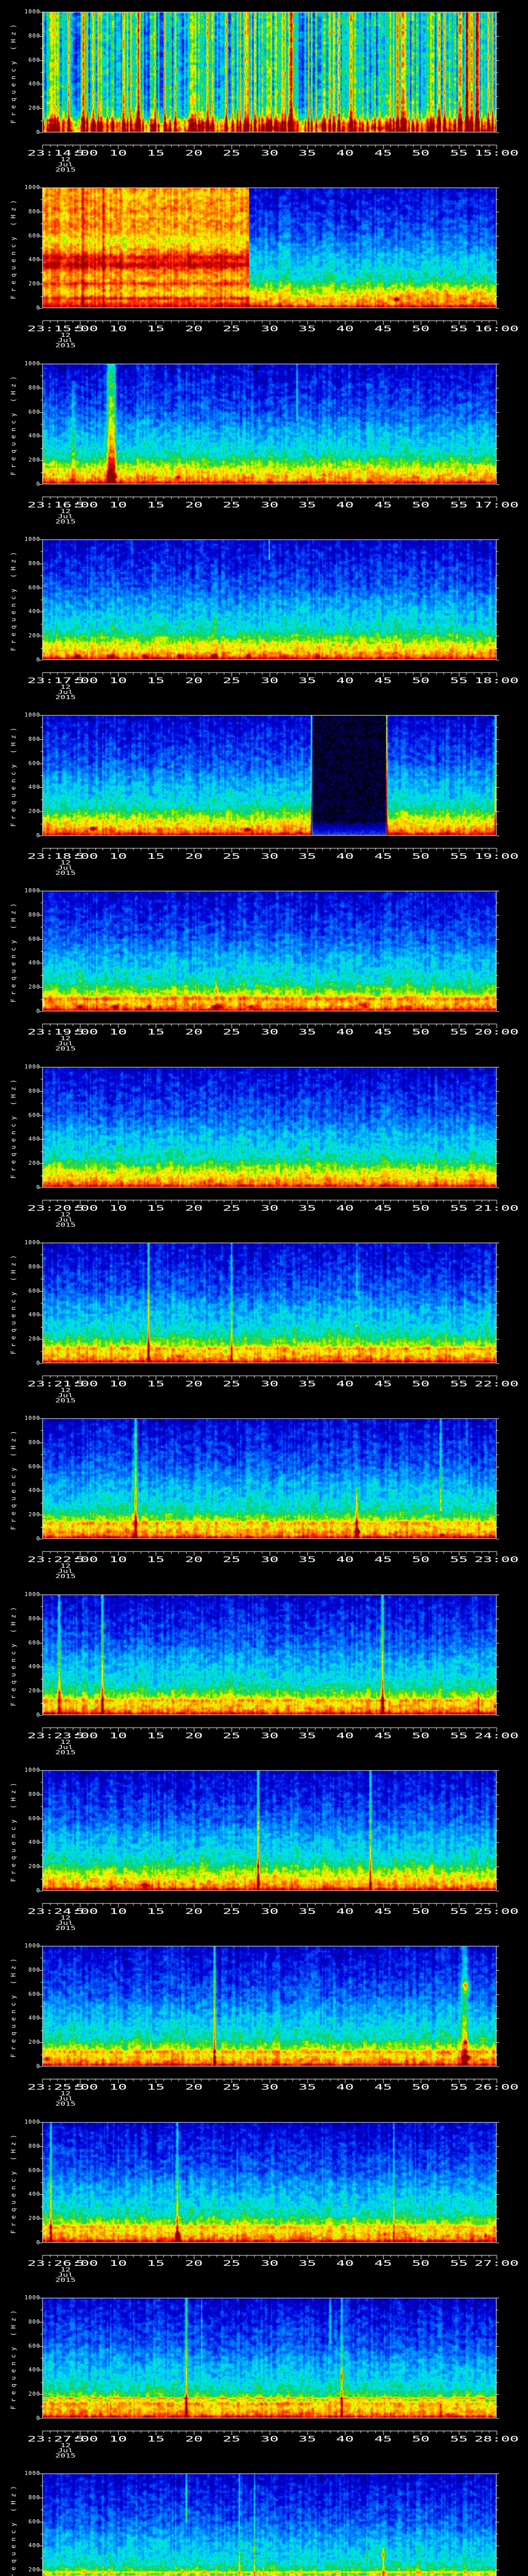 This screenshot has width=528, height=2576. What do you see at coordinates (62, 505) in the screenshot?
I see `x-tick-label-start: 23:16:00` at bounding box center [62, 505].